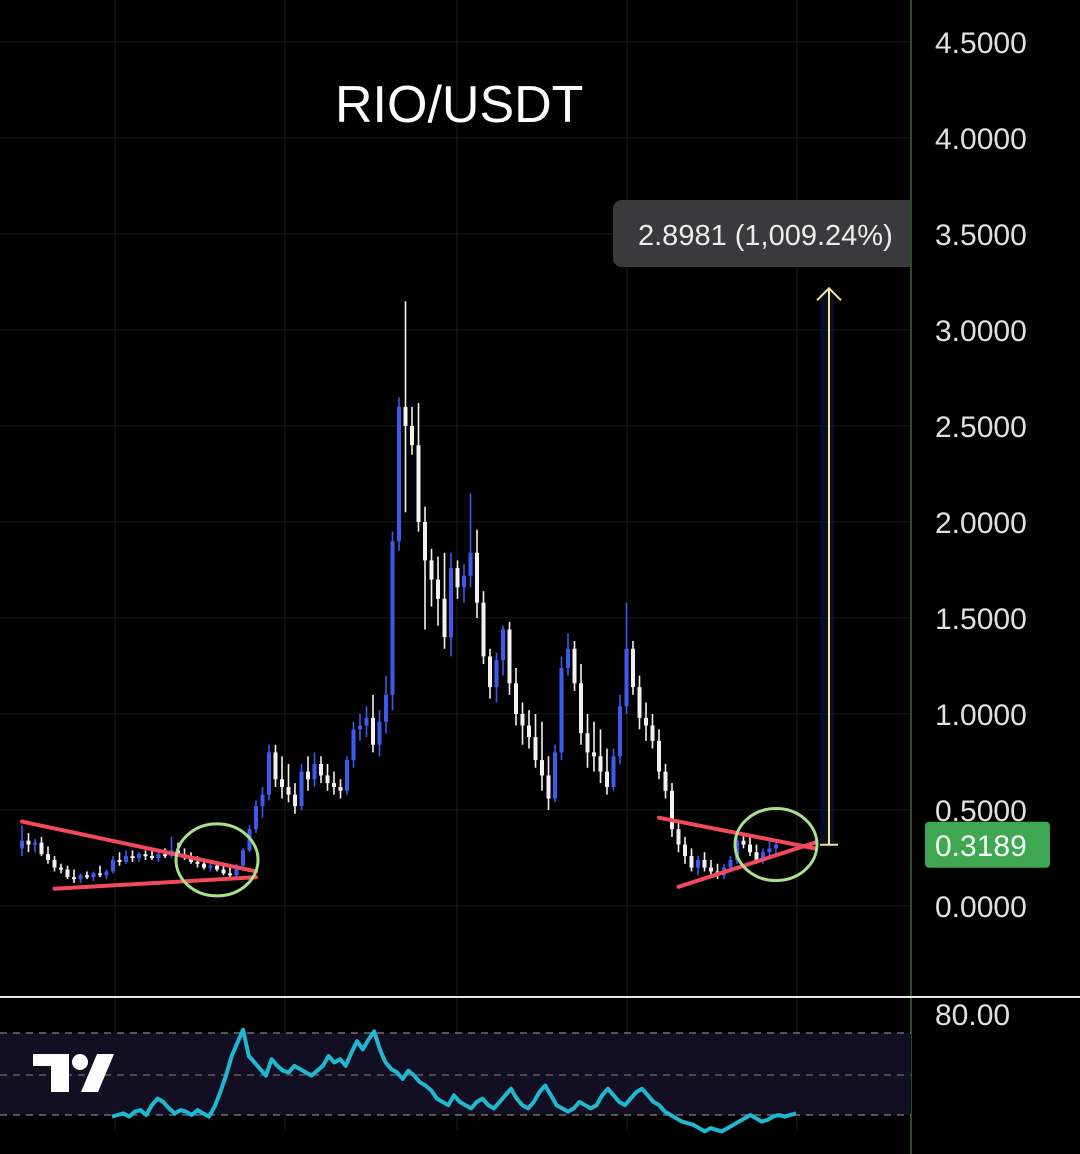 Image resolution: width=1080 pixels, height=1154 pixels. I want to click on measure-label: 2.8981 (1,009.24%), so click(768, 233).